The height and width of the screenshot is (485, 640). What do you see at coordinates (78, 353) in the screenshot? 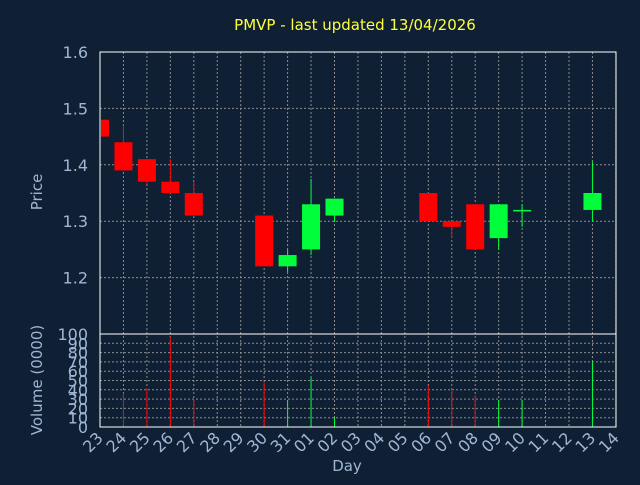
I see `volume-tick-label: 80` at bounding box center [78, 353].